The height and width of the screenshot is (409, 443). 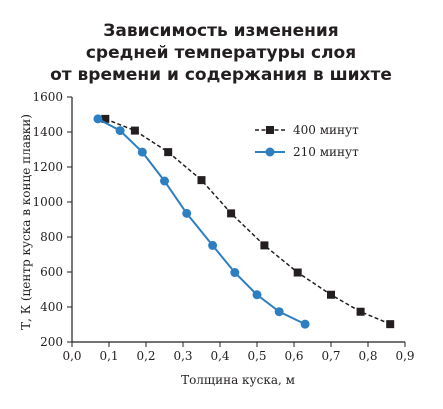 I want to click on legend-item-210: 210 минут, so click(x=307, y=152).